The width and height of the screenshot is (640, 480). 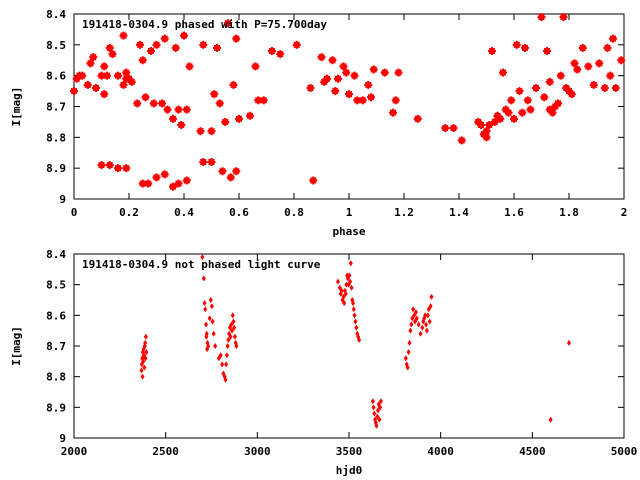 I want to click on x-tick-label: 0, so click(x=74, y=212).